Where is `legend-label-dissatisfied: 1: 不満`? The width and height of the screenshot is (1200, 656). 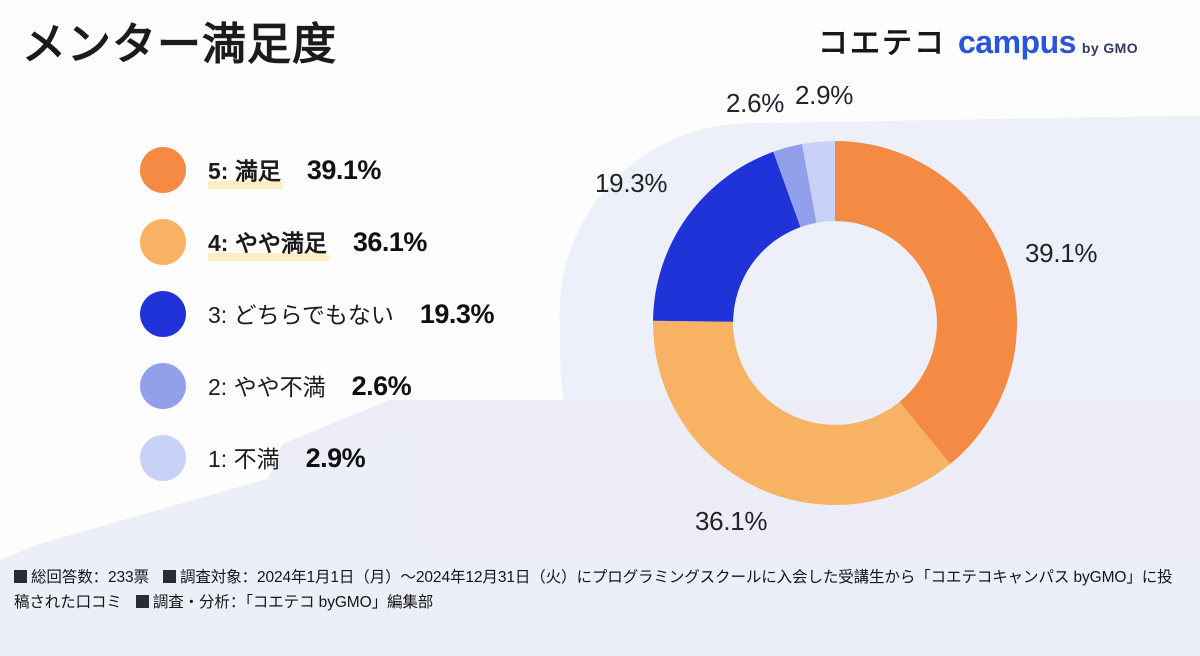
legend-label-dissatisfied: 1: 不満 is located at coordinates (244, 459).